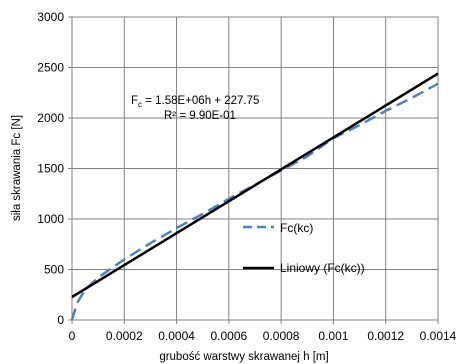 Image resolution: width=462 pixels, height=364 pixels. What do you see at coordinates (385, 336) in the screenshot?
I see `x-tick-label: 0.0012` at bounding box center [385, 336].